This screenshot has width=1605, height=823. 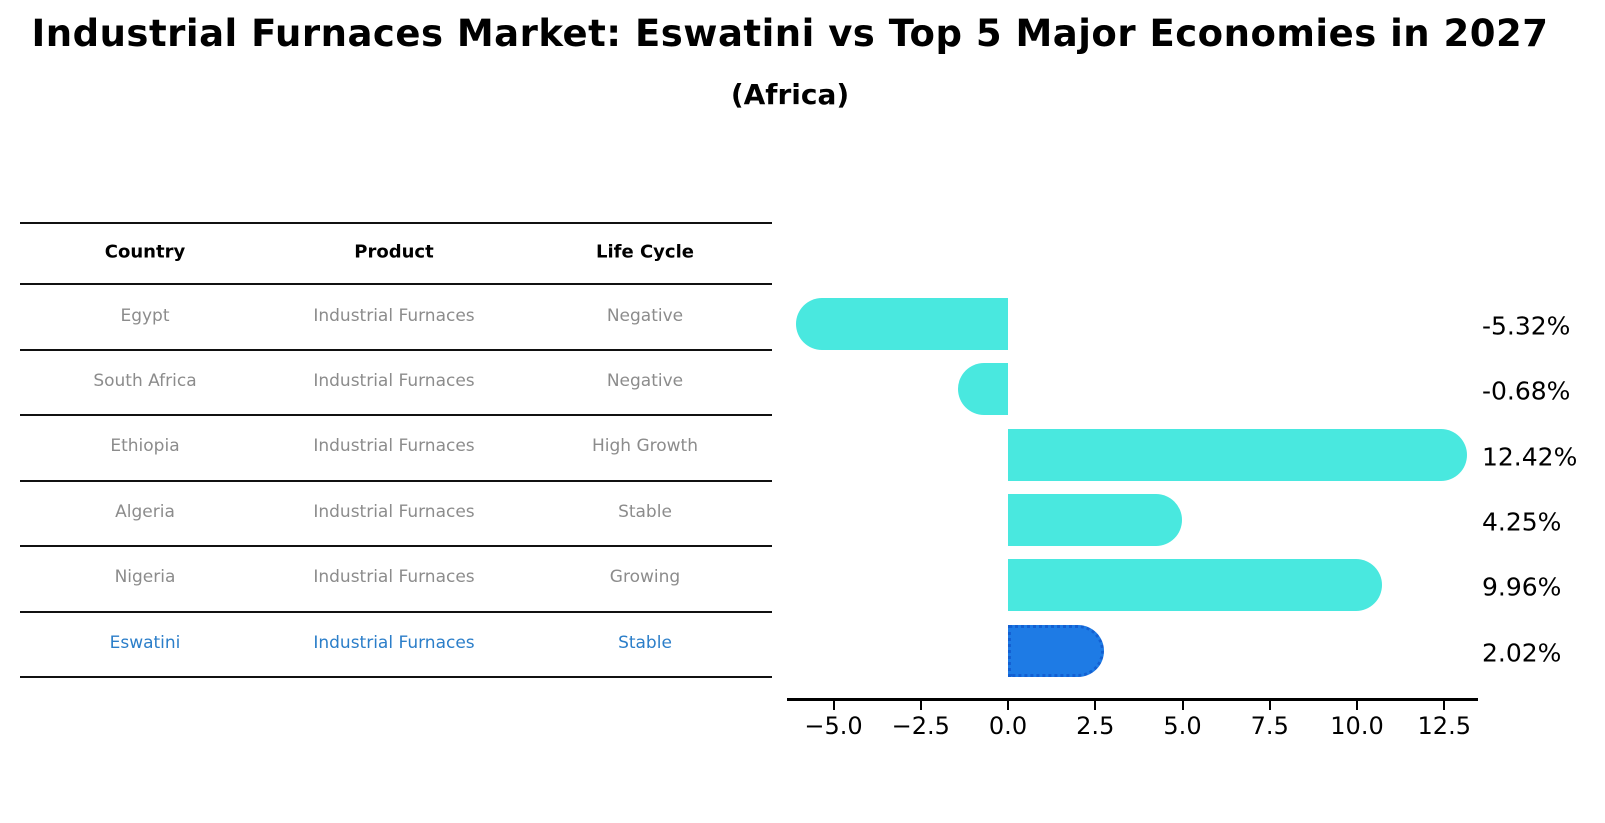 What do you see at coordinates (145, 643) in the screenshot?
I see `cell-country: Eswatini` at bounding box center [145, 643].